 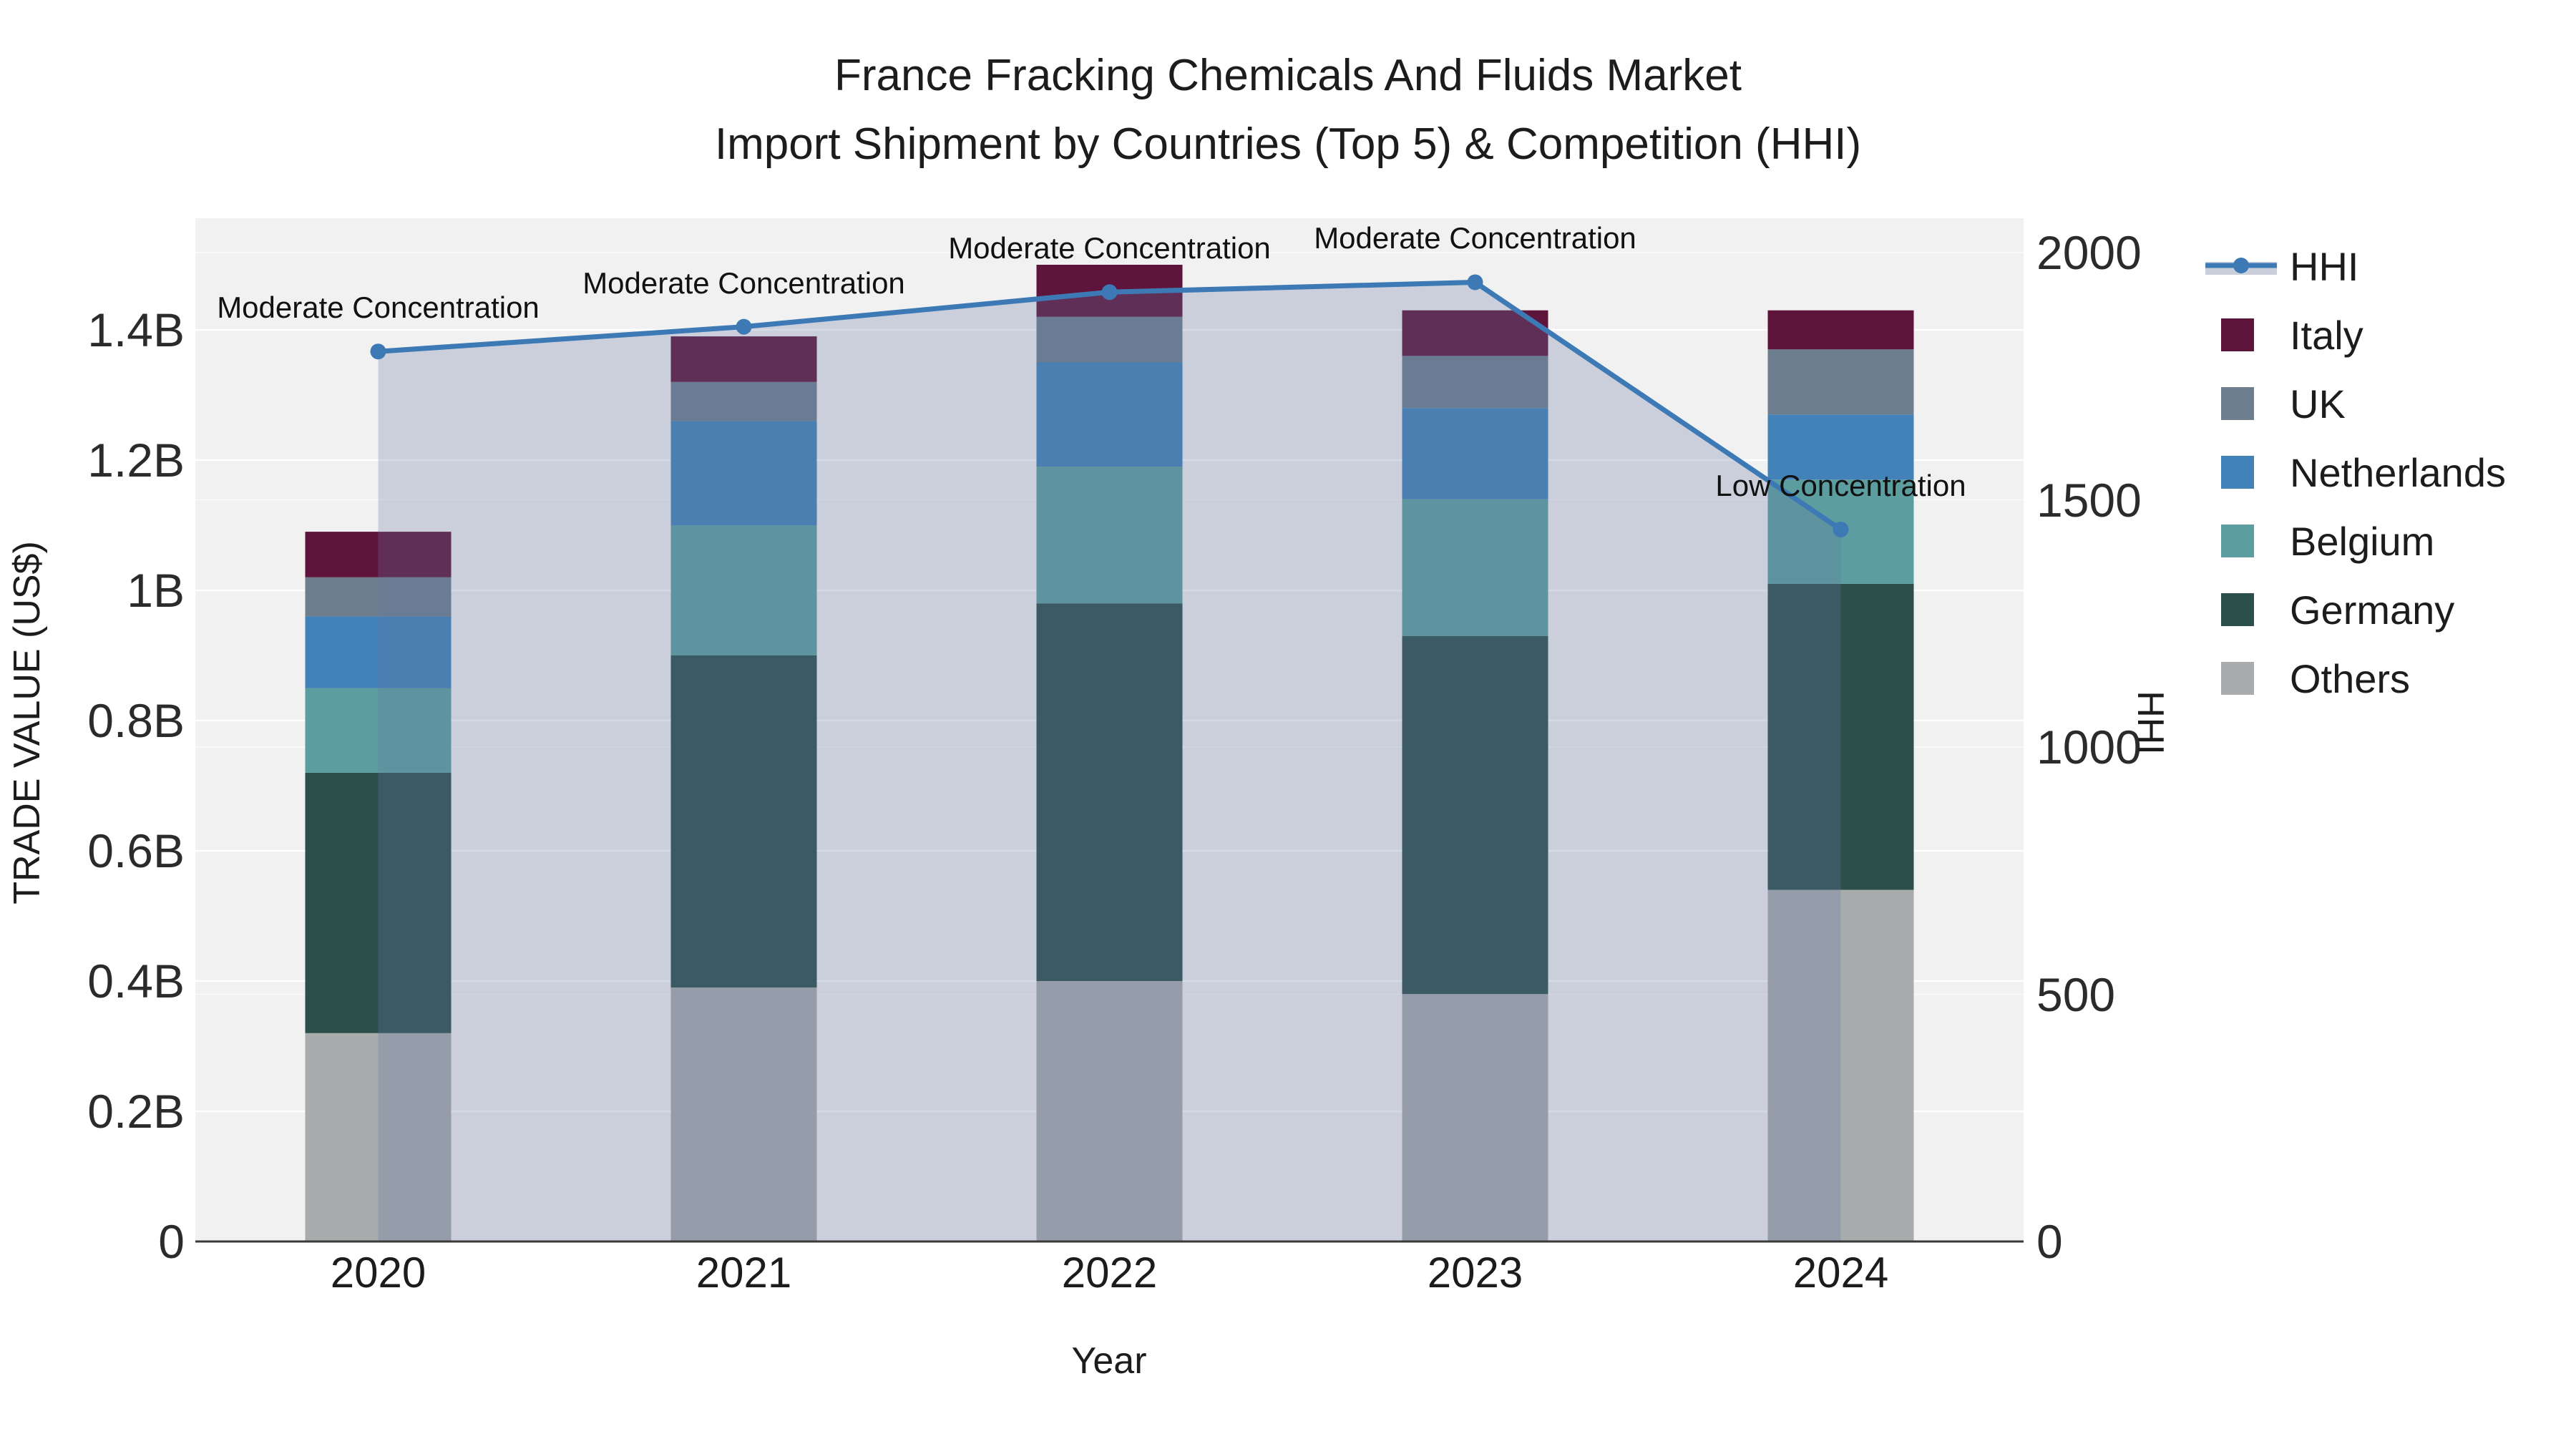 I want to click on left-tick-0: 0, so click(x=171, y=1241).